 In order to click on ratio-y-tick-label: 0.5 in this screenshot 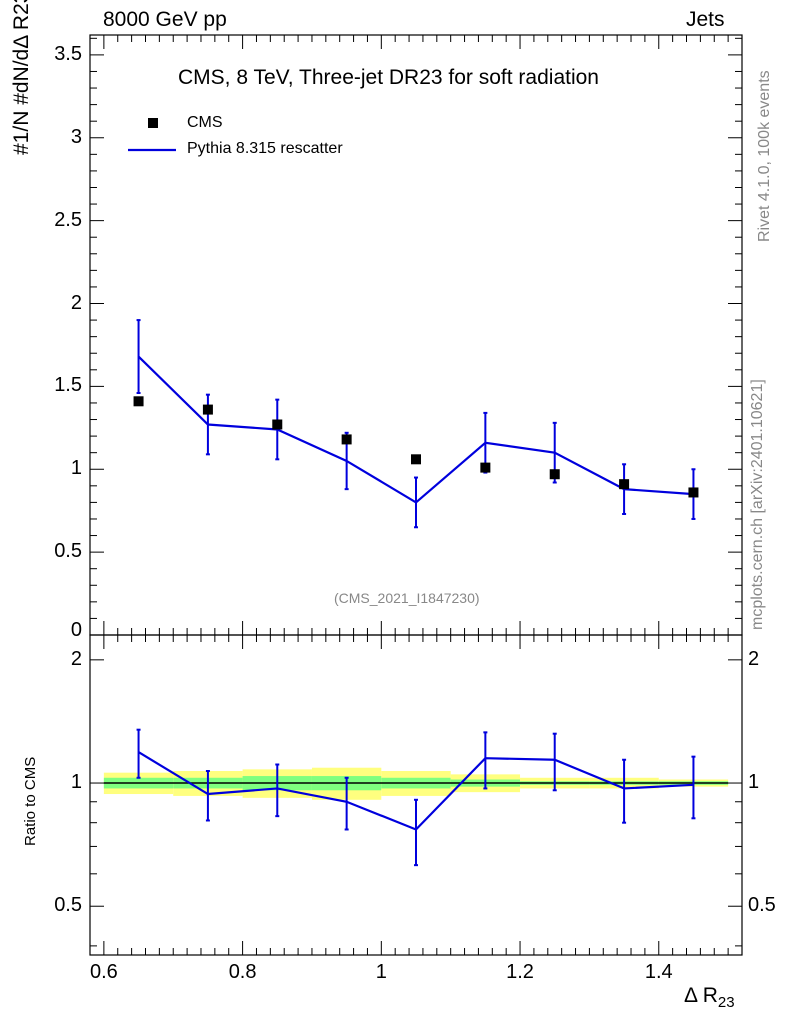, I will do `click(68, 905)`.